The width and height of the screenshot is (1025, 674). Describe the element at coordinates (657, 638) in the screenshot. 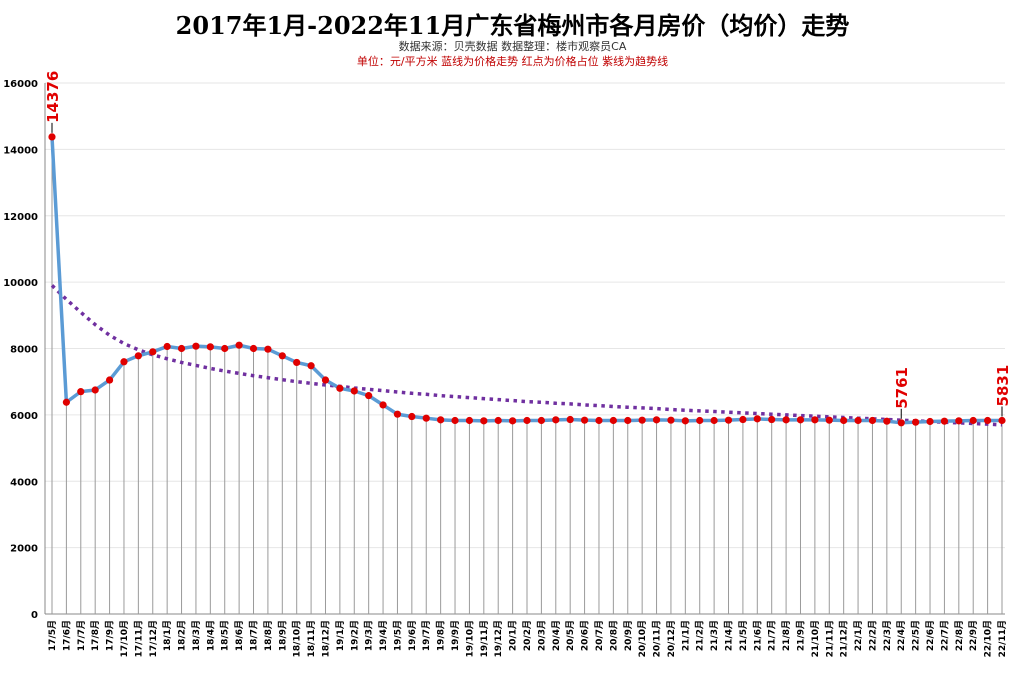

I see `x-tick-label: 20/11月` at that location.